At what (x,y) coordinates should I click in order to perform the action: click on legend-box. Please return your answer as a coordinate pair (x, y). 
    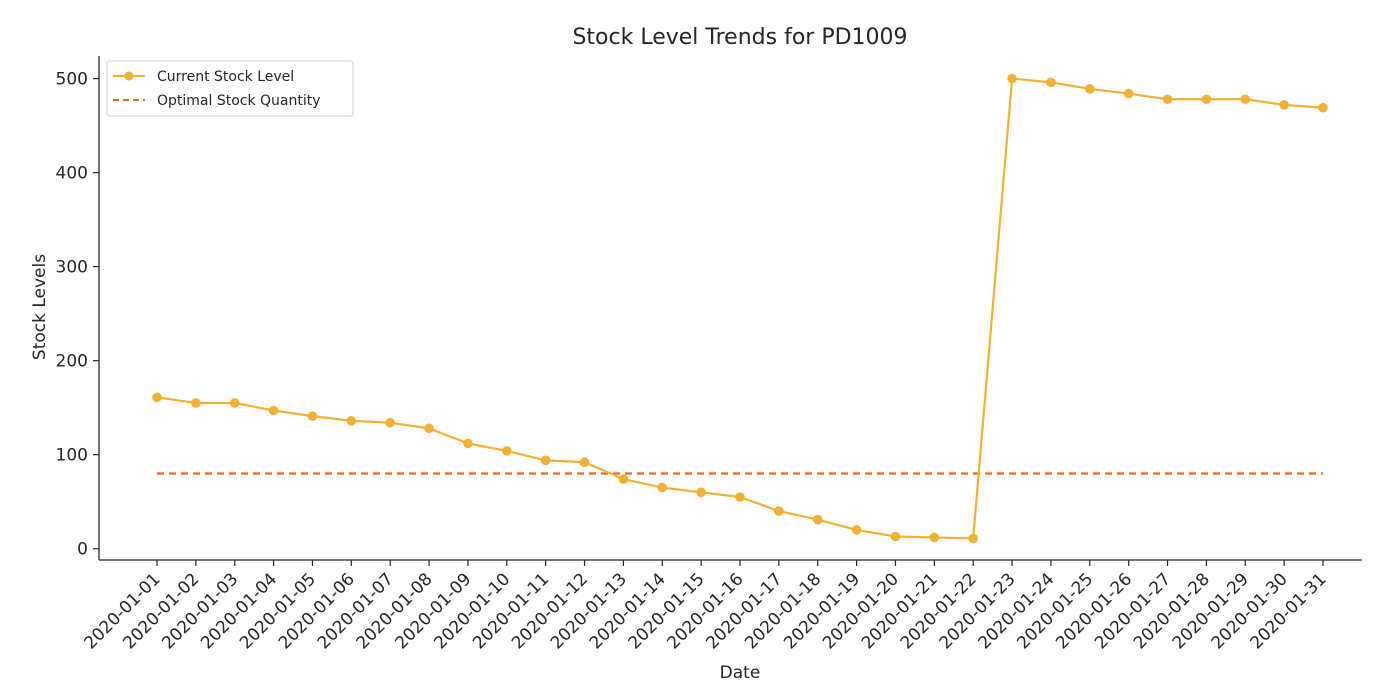
    Looking at the image, I should click on (230, 88).